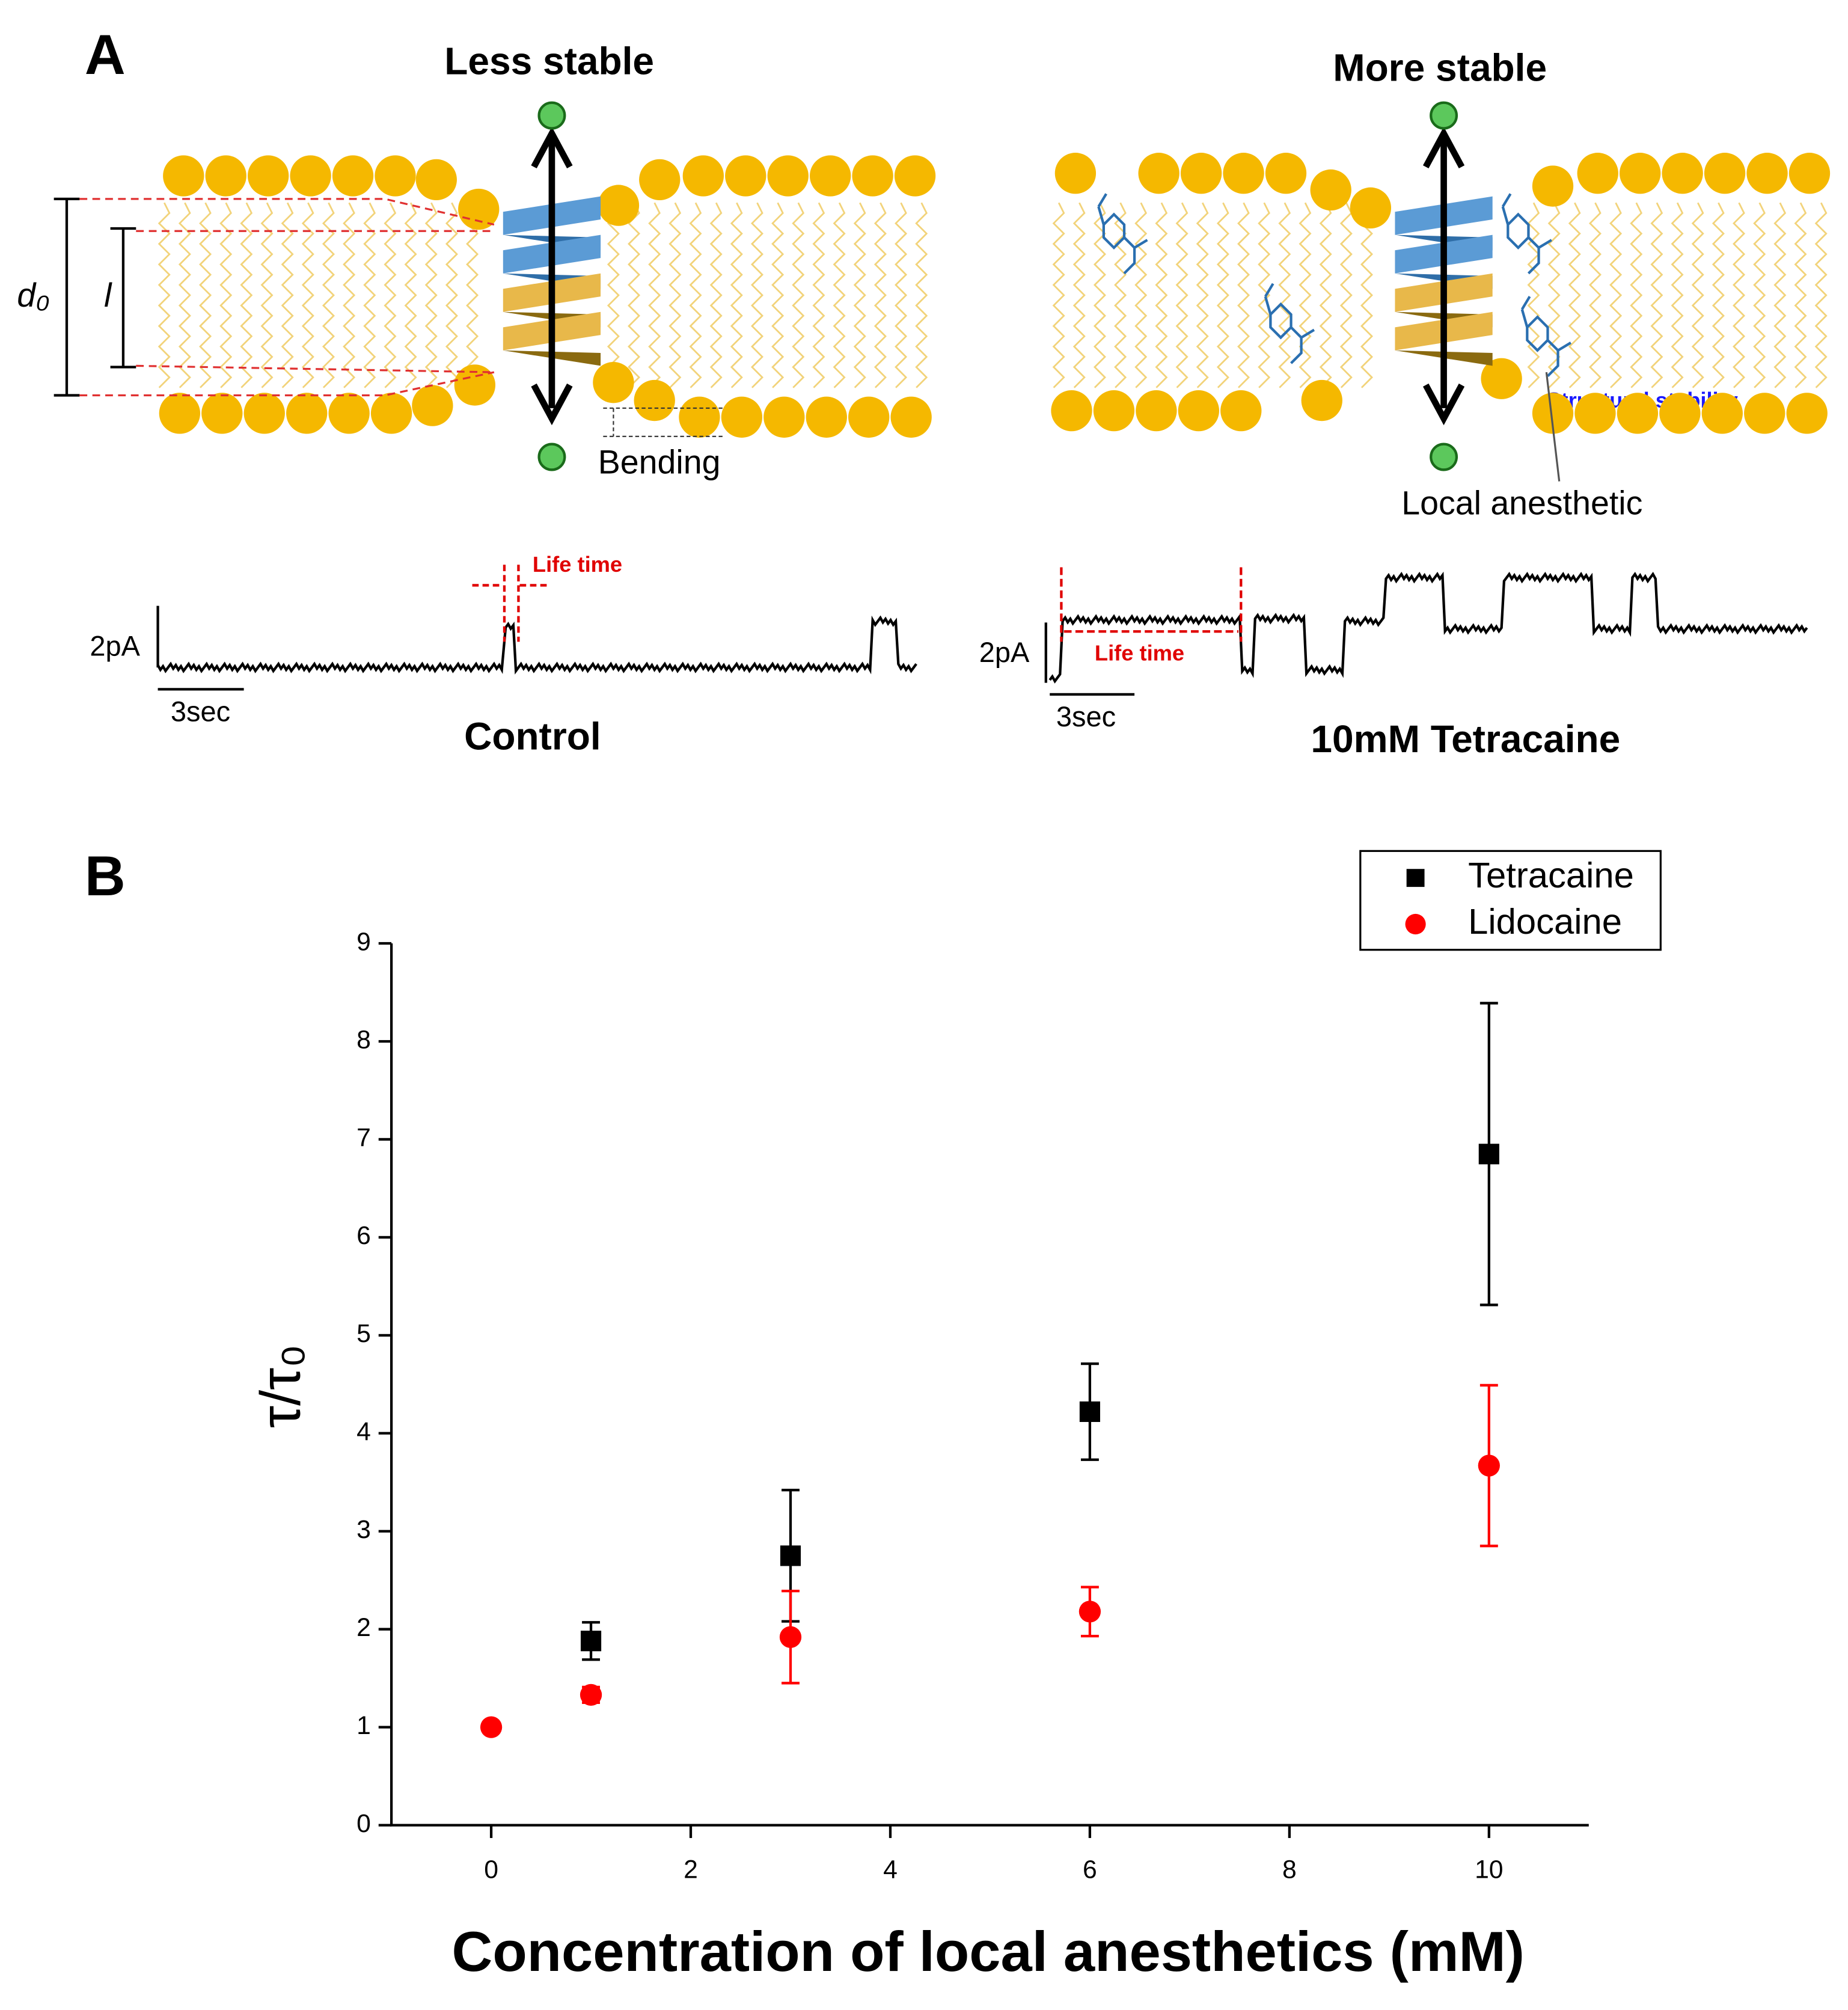 The image size is (1848, 2010). Describe the element at coordinates (551, 457) in the screenshot. I see `ion` at that location.